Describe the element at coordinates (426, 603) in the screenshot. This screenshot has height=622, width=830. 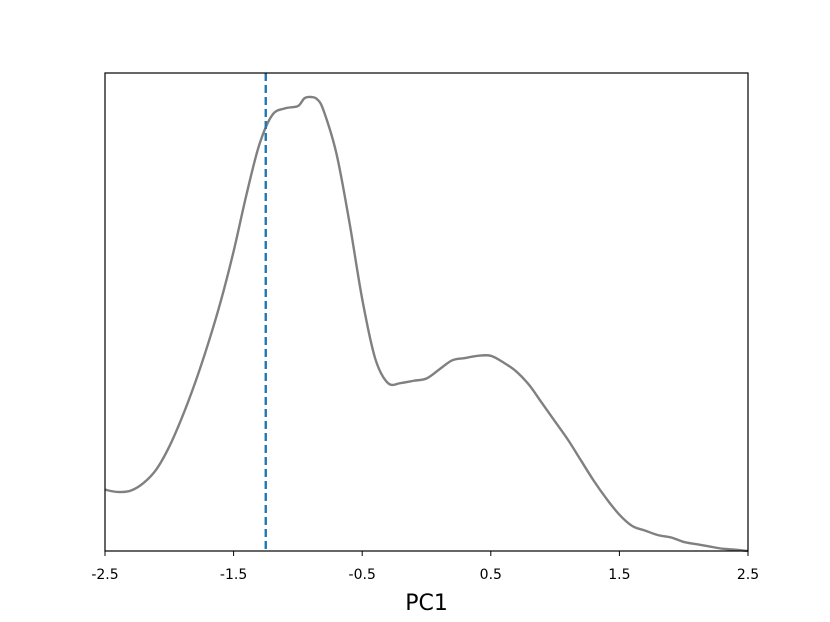
I see `x-axis-title: PC1` at that location.